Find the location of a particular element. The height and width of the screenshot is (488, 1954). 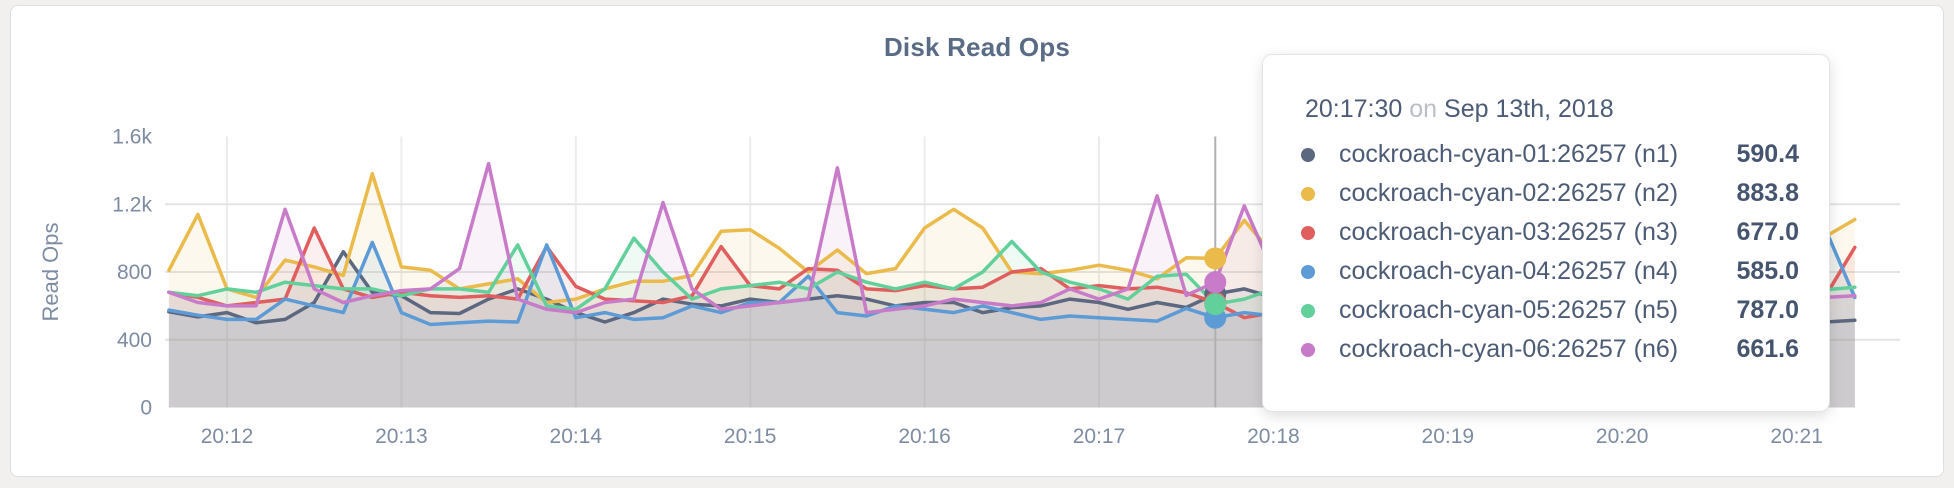

tooltip-header: 20:17:30 on Sep 13th, 2018 is located at coordinates (1559, 109).